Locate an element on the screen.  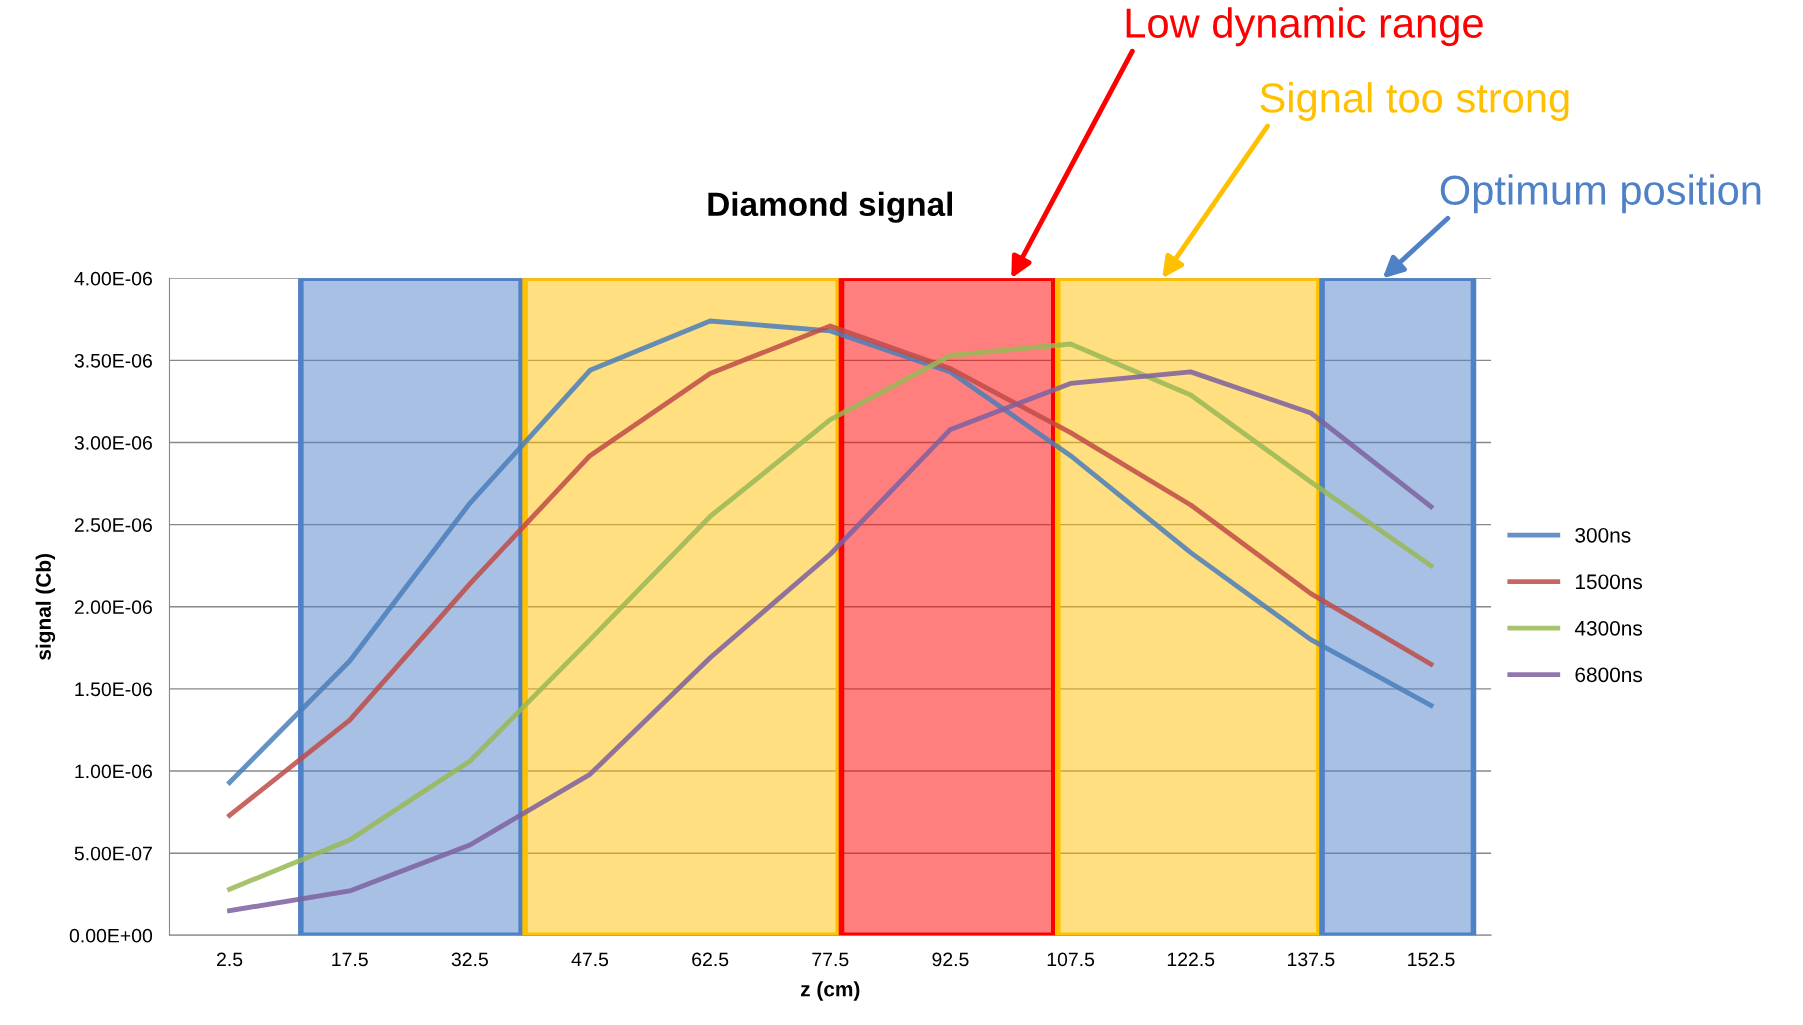
x-tick-label: 92.5 is located at coordinates (950, 959).